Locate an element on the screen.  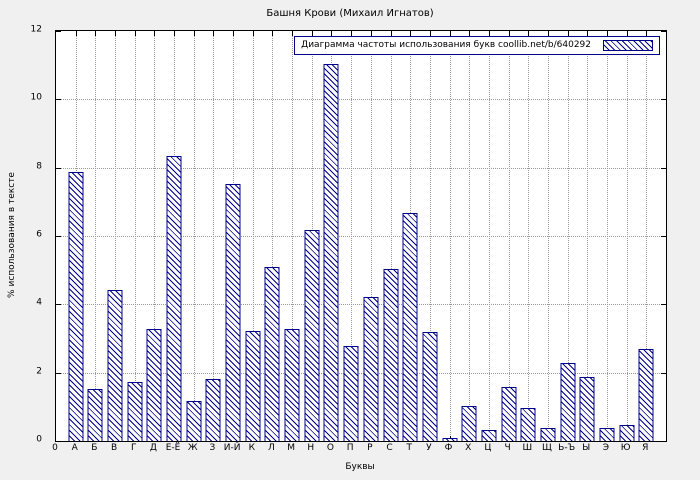
legend-swatch is located at coordinates (628, 45).